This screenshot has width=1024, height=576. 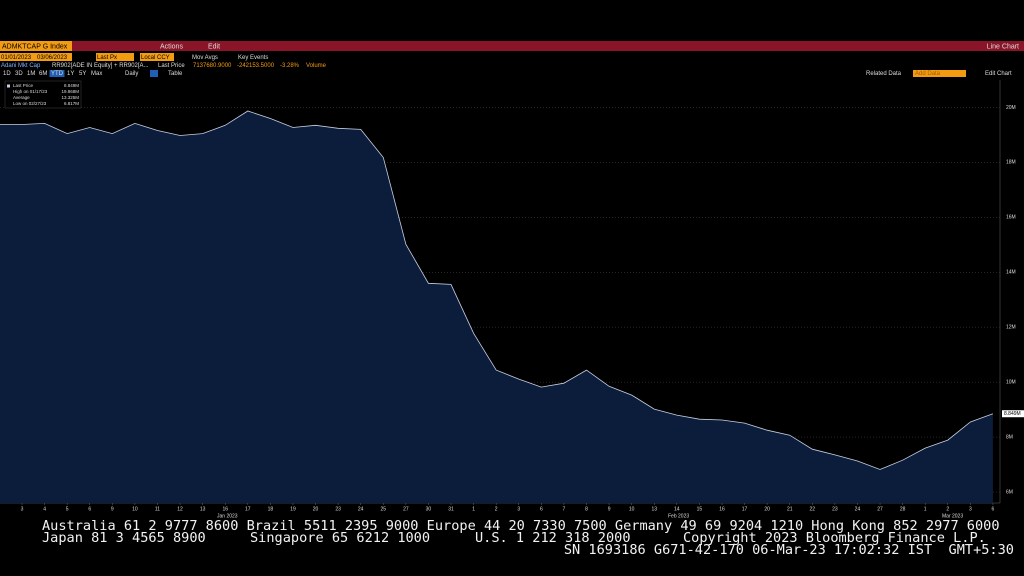 What do you see at coordinates (30, 103) in the screenshot?
I see `legend-label: Low on 02/27/23` at bounding box center [30, 103].